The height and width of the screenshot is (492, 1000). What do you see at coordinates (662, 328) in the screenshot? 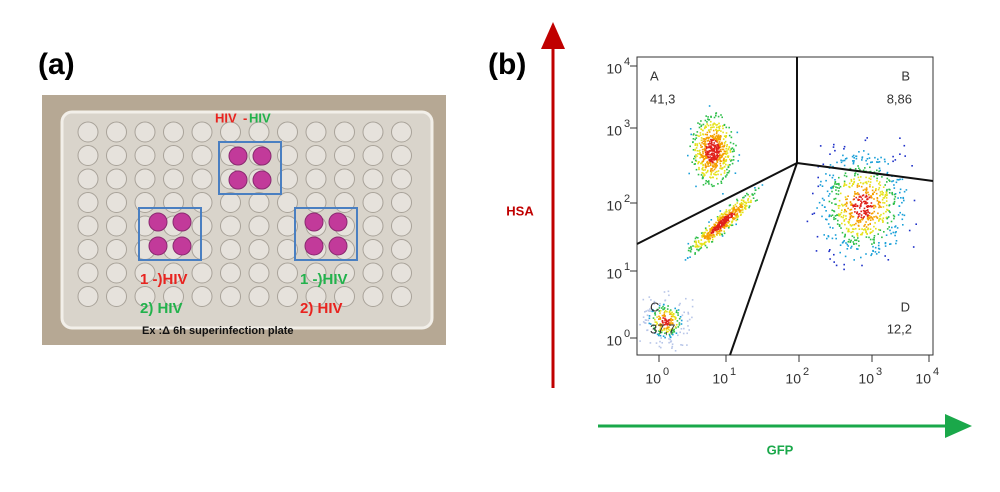
I see `quadrant-value: 37,7` at bounding box center [662, 328].